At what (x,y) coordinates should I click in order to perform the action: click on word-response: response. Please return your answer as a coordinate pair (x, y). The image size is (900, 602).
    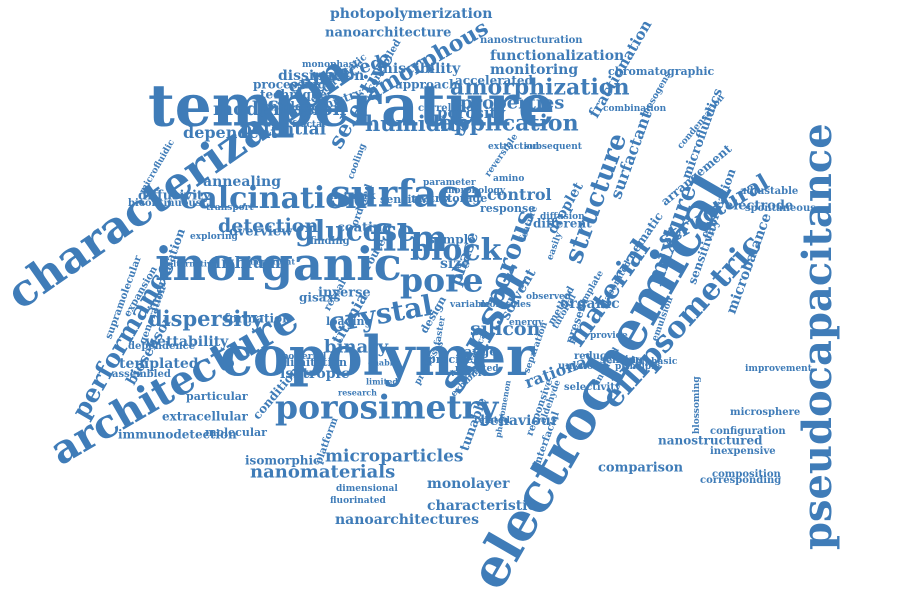
    Looking at the image, I should click on (508, 209).